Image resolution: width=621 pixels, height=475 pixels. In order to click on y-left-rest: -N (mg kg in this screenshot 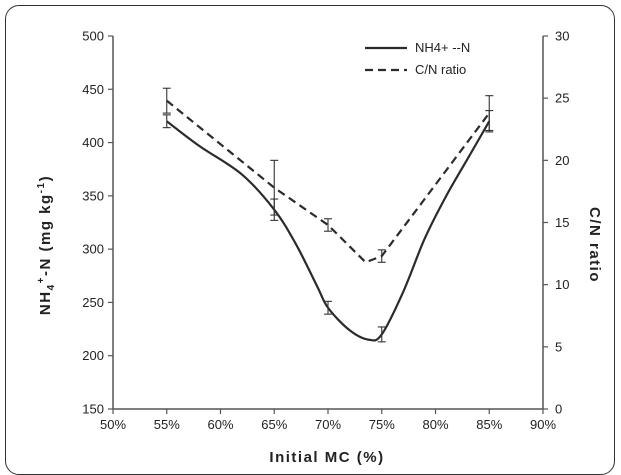, I will do `click(45, 234)`.